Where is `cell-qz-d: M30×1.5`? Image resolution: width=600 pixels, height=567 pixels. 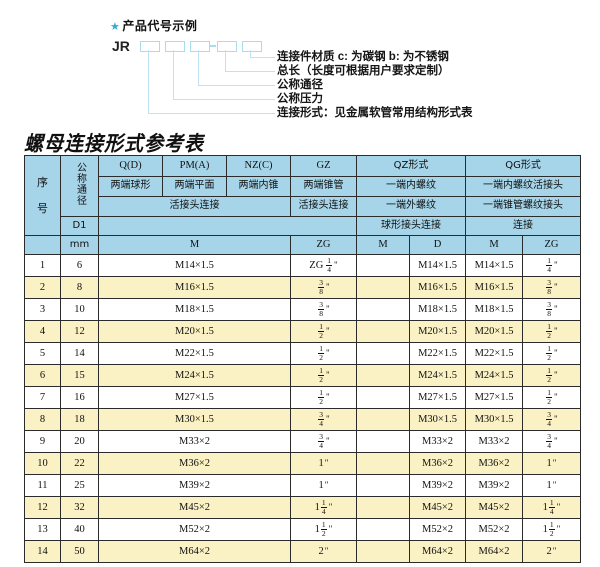 cell-qz-d: M30×1.5 is located at coordinates (437, 419).